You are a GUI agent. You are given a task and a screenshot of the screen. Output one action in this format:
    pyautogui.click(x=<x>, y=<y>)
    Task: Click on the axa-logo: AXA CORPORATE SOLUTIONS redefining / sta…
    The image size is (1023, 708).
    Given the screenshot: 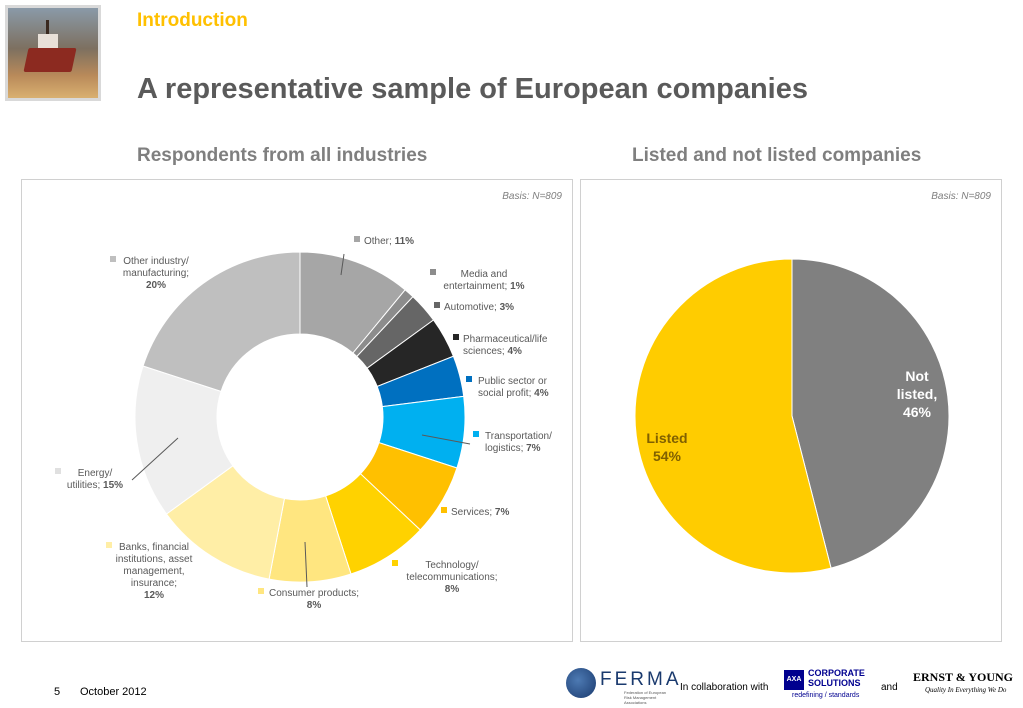 What is the action you would take?
    pyautogui.click(x=827, y=685)
    